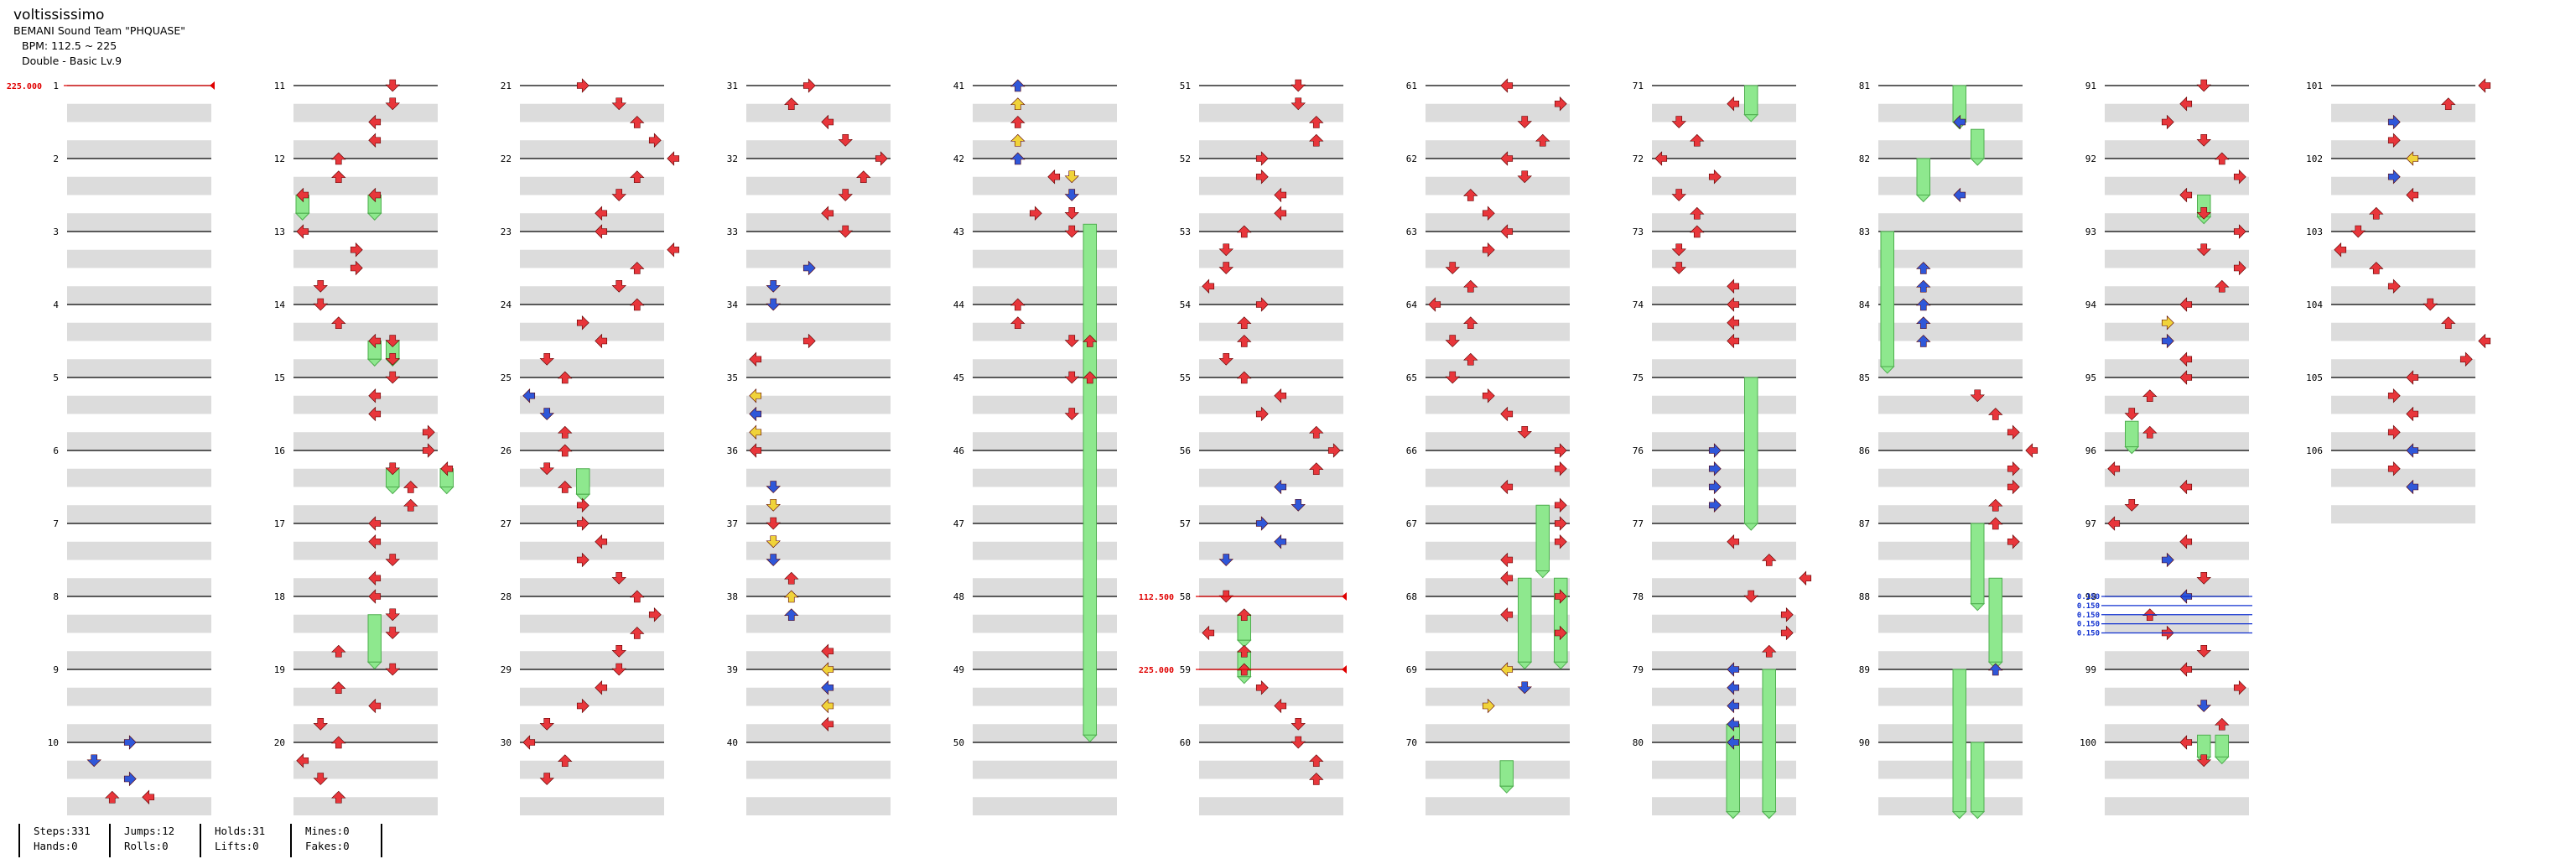 The height and width of the screenshot is (859, 2576). What do you see at coordinates (154, 840) in the screenshot?
I see `stats-cell-jumps: Jumps:12 Rolls:0` at bounding box center [154, 840].